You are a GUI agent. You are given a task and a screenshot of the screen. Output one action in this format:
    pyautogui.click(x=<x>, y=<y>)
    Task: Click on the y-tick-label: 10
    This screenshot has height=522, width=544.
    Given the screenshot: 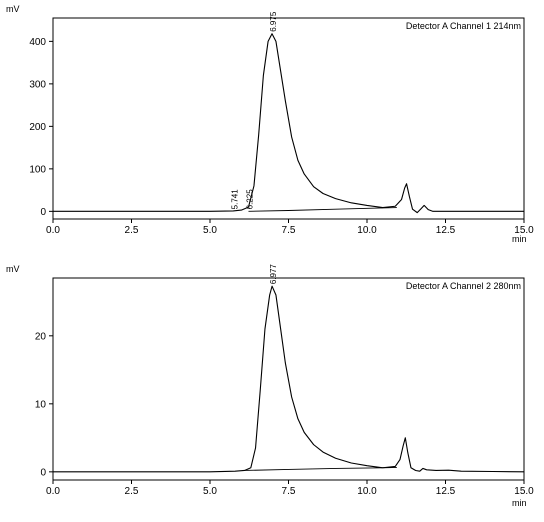 What is the action you would take?
    pyautogui.click(x=41, y=404)
    